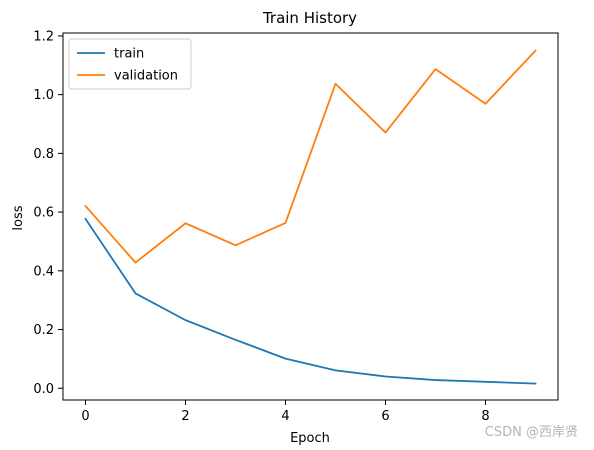 The height and width of the screenshot is (450, 594). Describe the element at coordinates (310, 438) in the screenshot. I see `x-axis-label: Epoch` at that location.